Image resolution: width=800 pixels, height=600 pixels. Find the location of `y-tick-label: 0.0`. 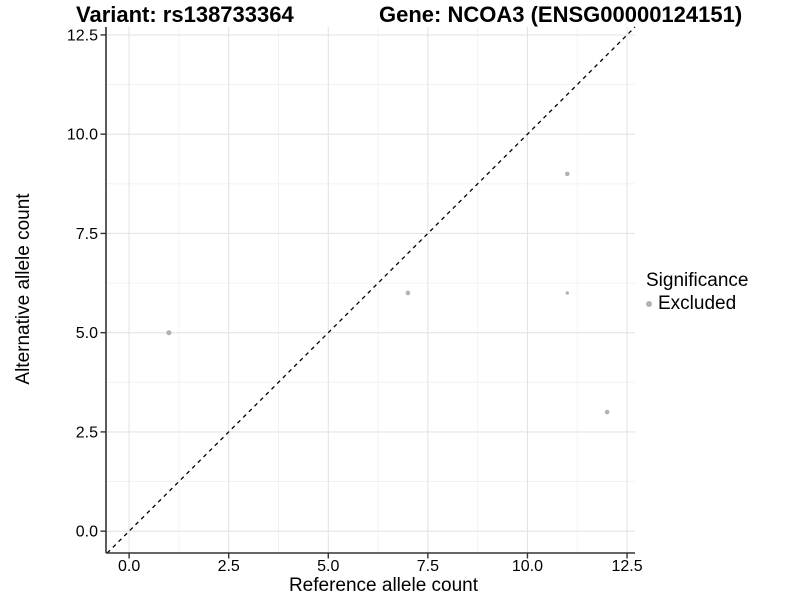

y-tick-label: 0.0 is located at coordinates (87, 532).